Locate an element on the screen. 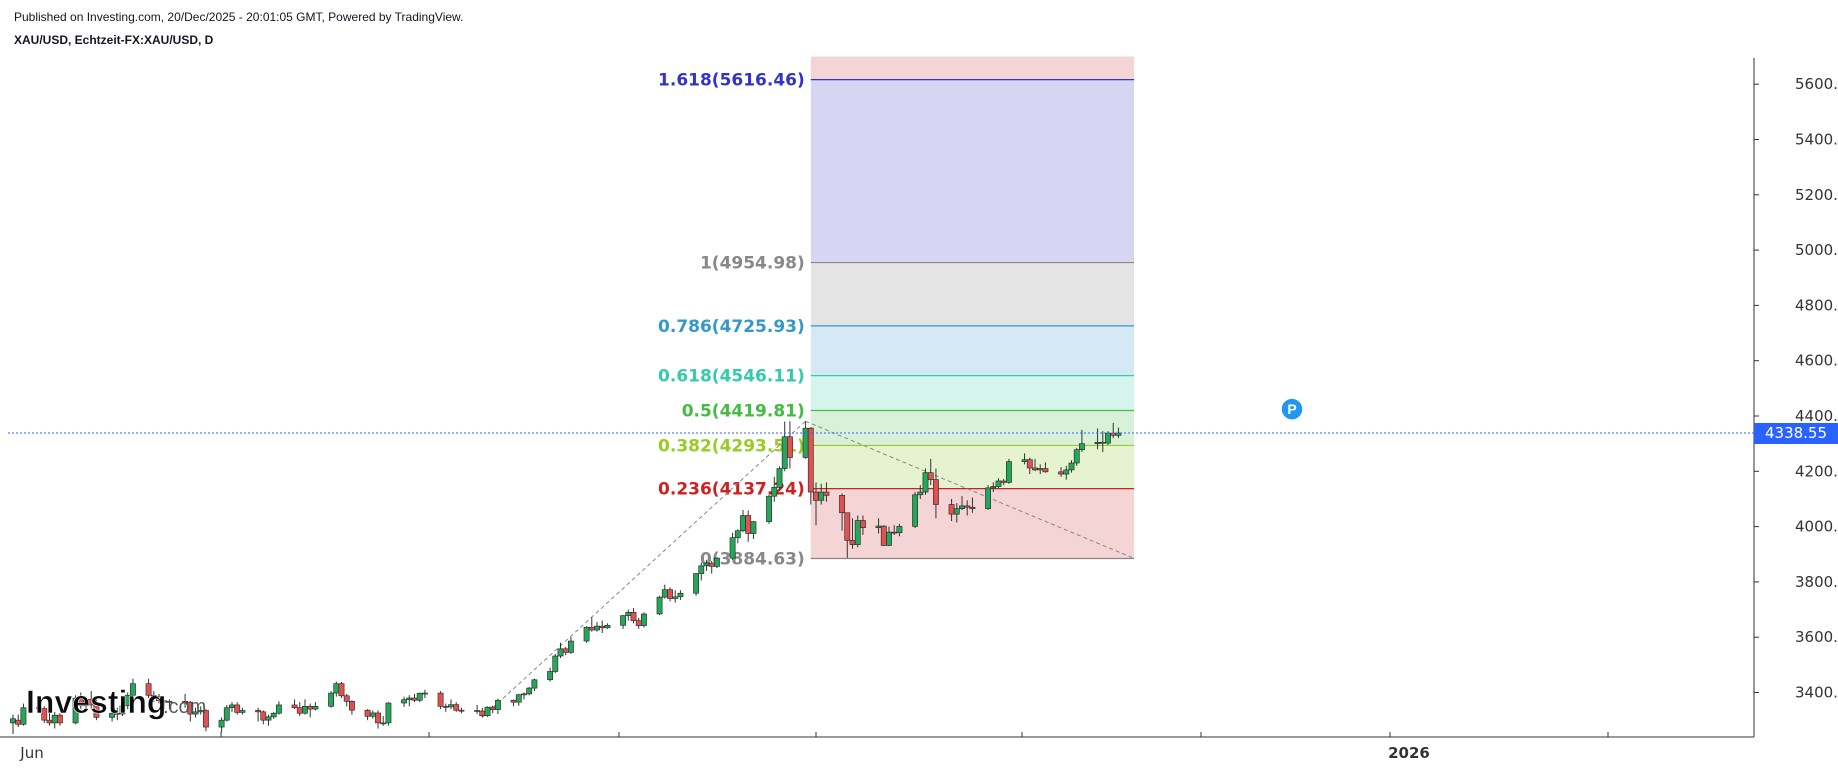 This screenshot has height=770, width=1838. watermark-text: Investing is located at coordinates (96, 702).